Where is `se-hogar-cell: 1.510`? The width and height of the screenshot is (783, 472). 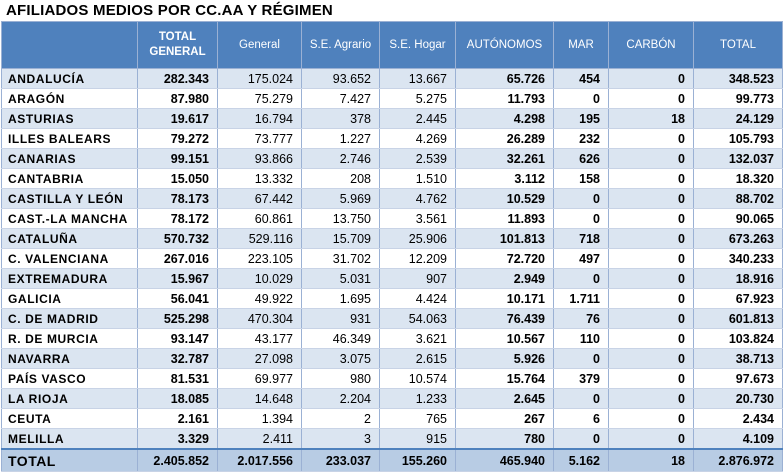 se-hogar-cell: 1.510 is located at coordinates (417, 178).